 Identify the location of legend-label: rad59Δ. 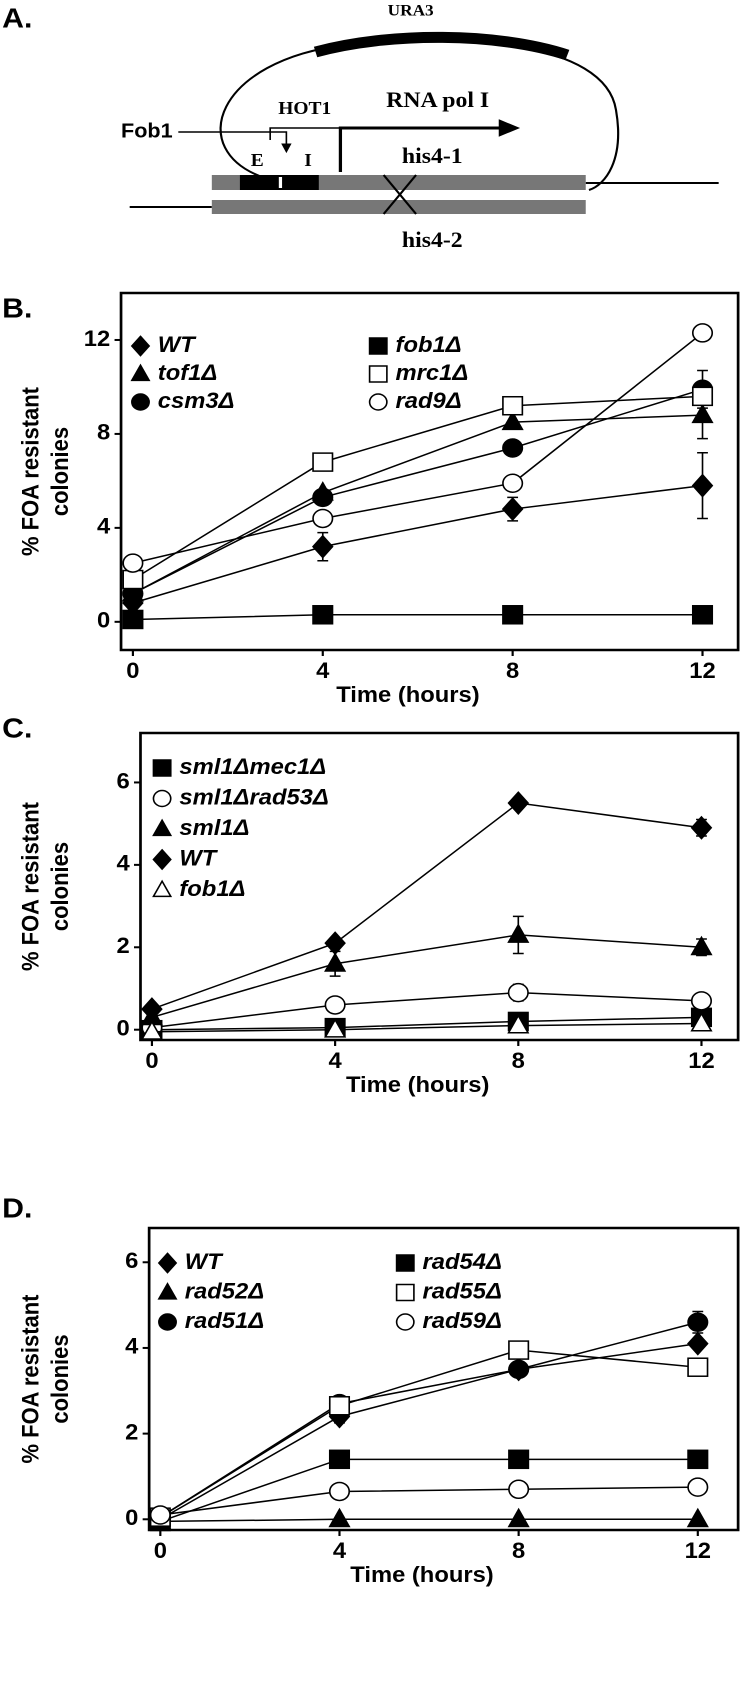
(462, 1320).